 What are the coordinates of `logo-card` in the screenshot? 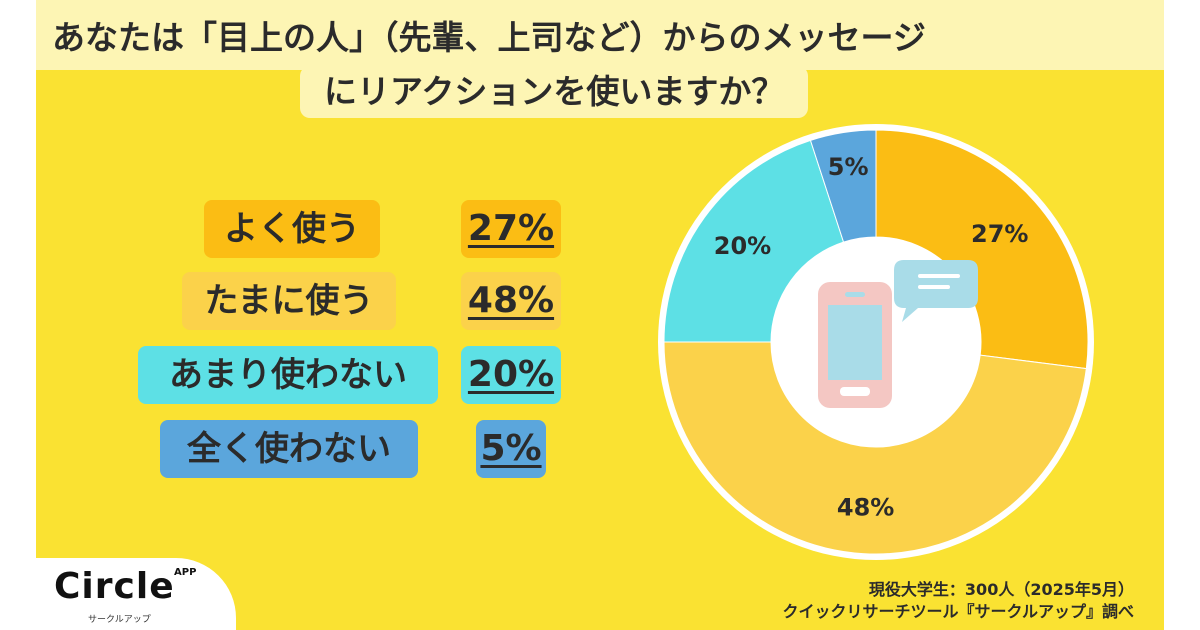 It's located at (136, 594).